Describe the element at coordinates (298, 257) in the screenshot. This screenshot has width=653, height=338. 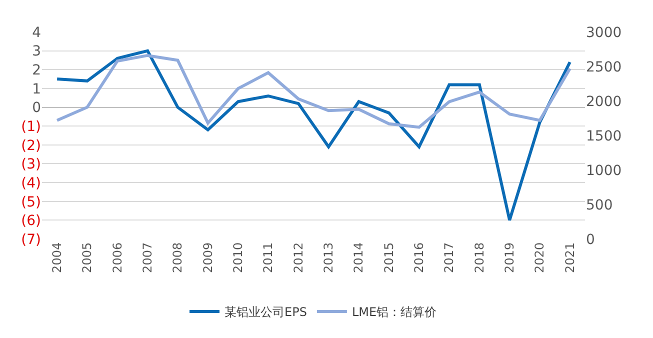
I see `x-tick-label: 2012` at that location.